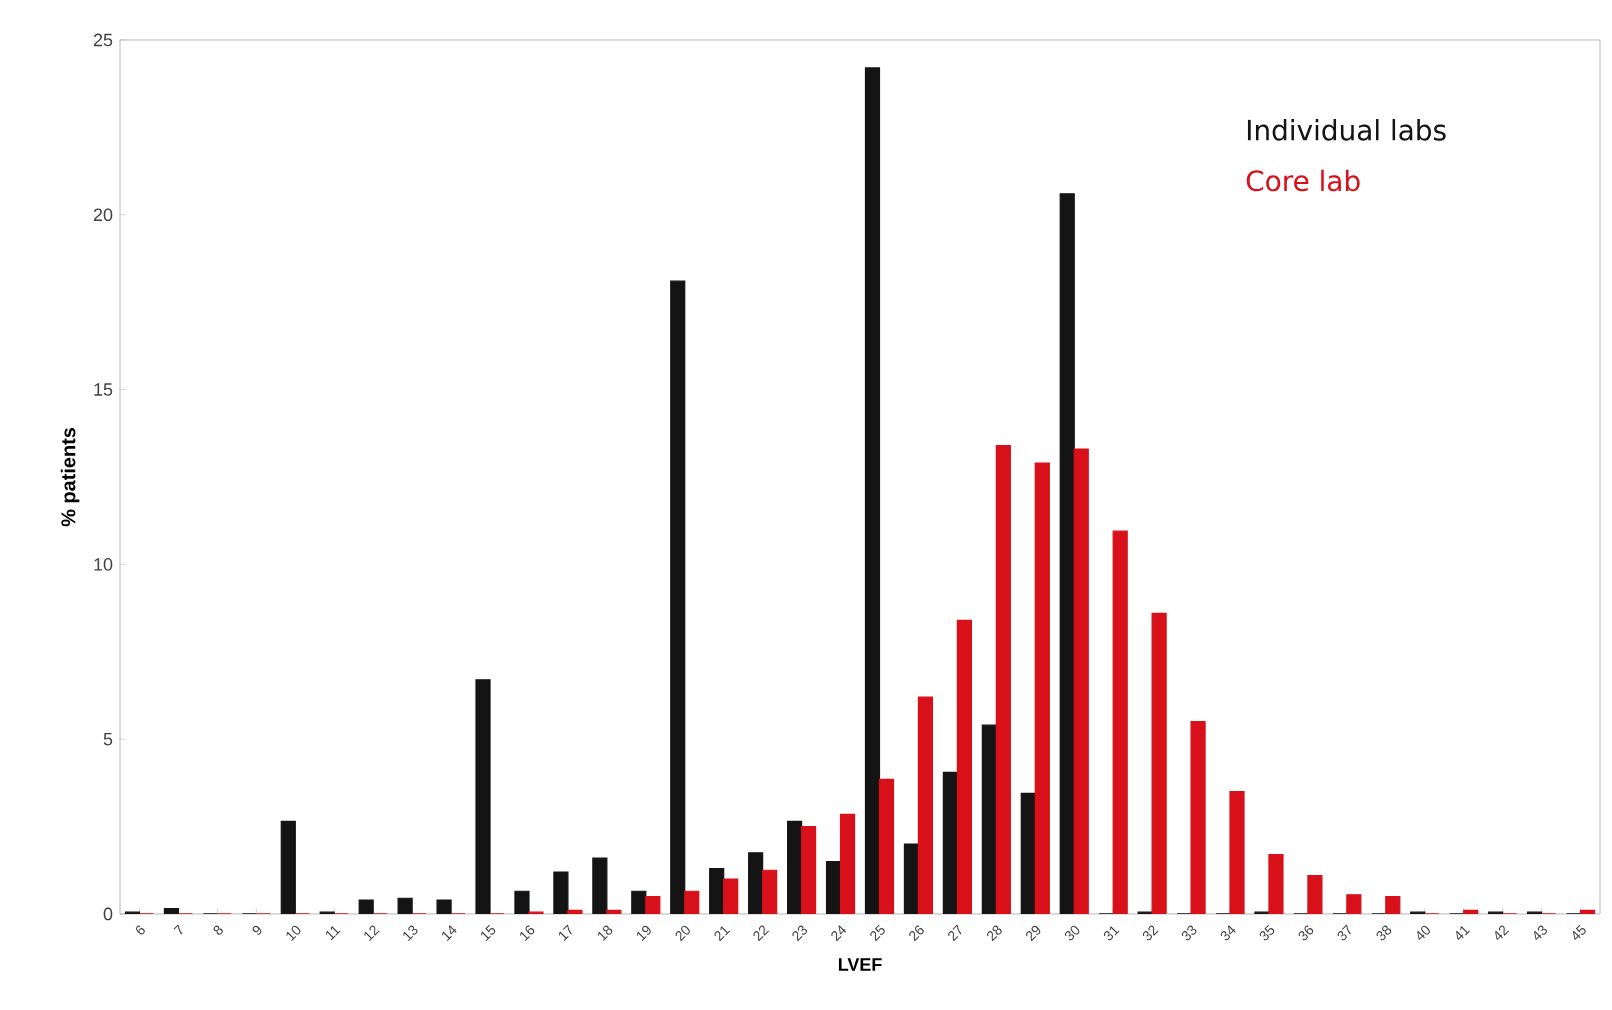 The width and height of the screenshot is (1612, 1010). What do you see at coordinates (70, 477) in the screenshot?
I see `y-axis-title: % patients` at bounding box center [70, 477].